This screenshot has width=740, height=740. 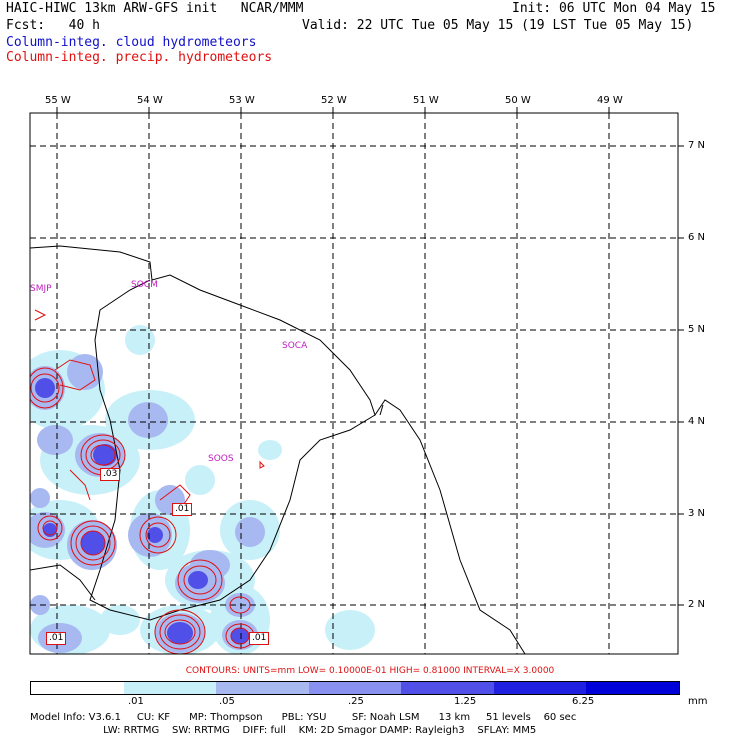 What do you see at coordinates (610, 100) in the screenshot?
I see `lon-label: 49 W` at bounding box center [610, 100].